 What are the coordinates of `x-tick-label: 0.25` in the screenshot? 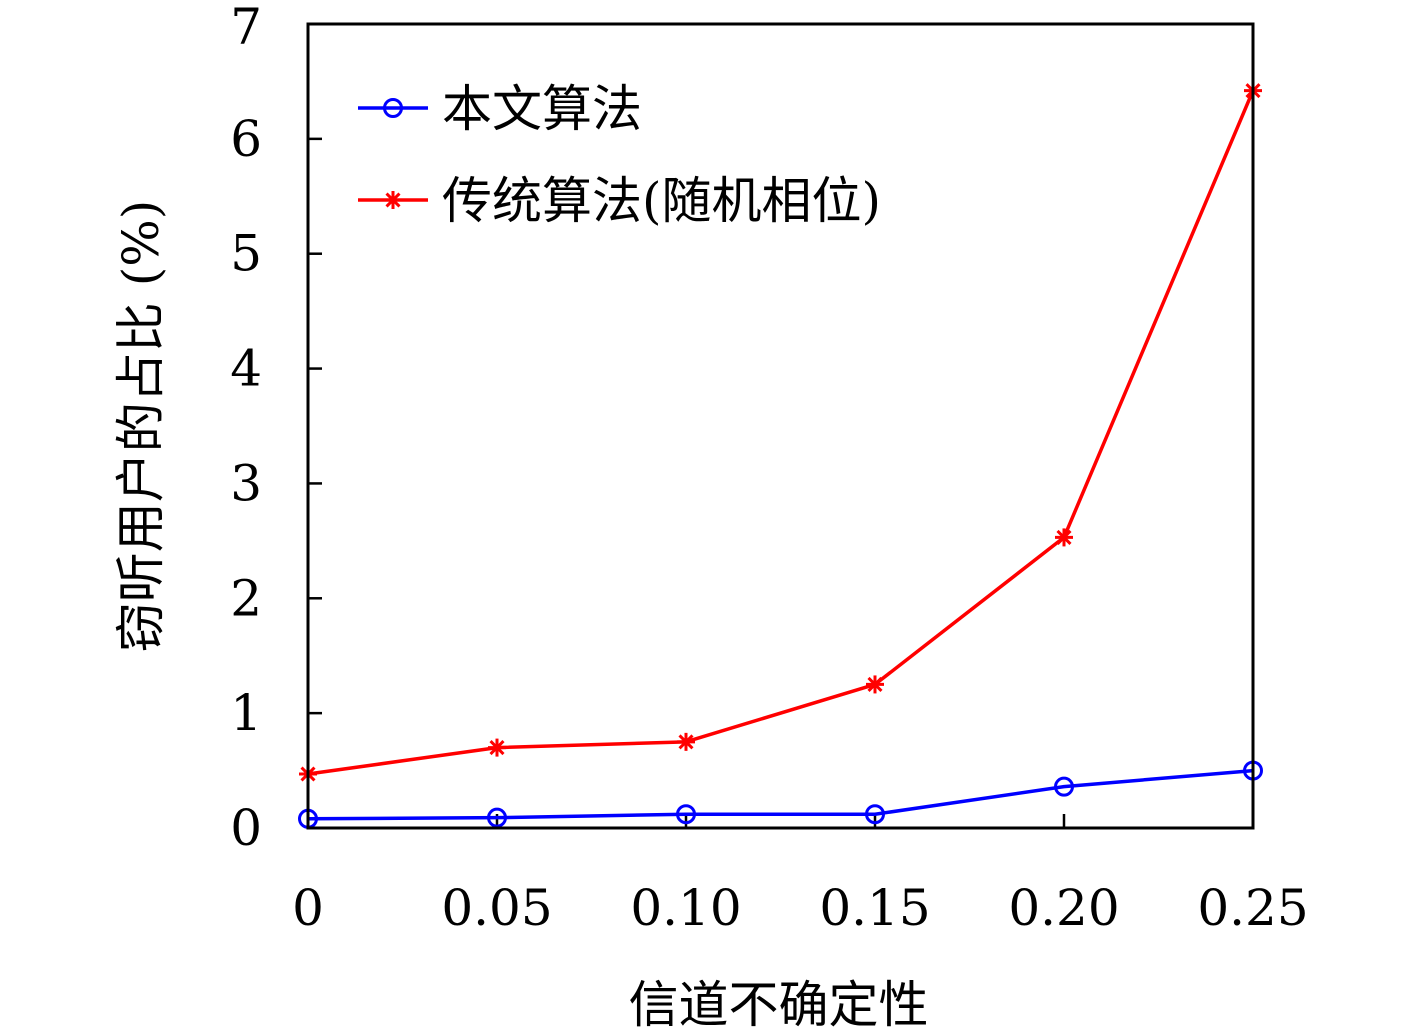 It's located at (1252, 908).